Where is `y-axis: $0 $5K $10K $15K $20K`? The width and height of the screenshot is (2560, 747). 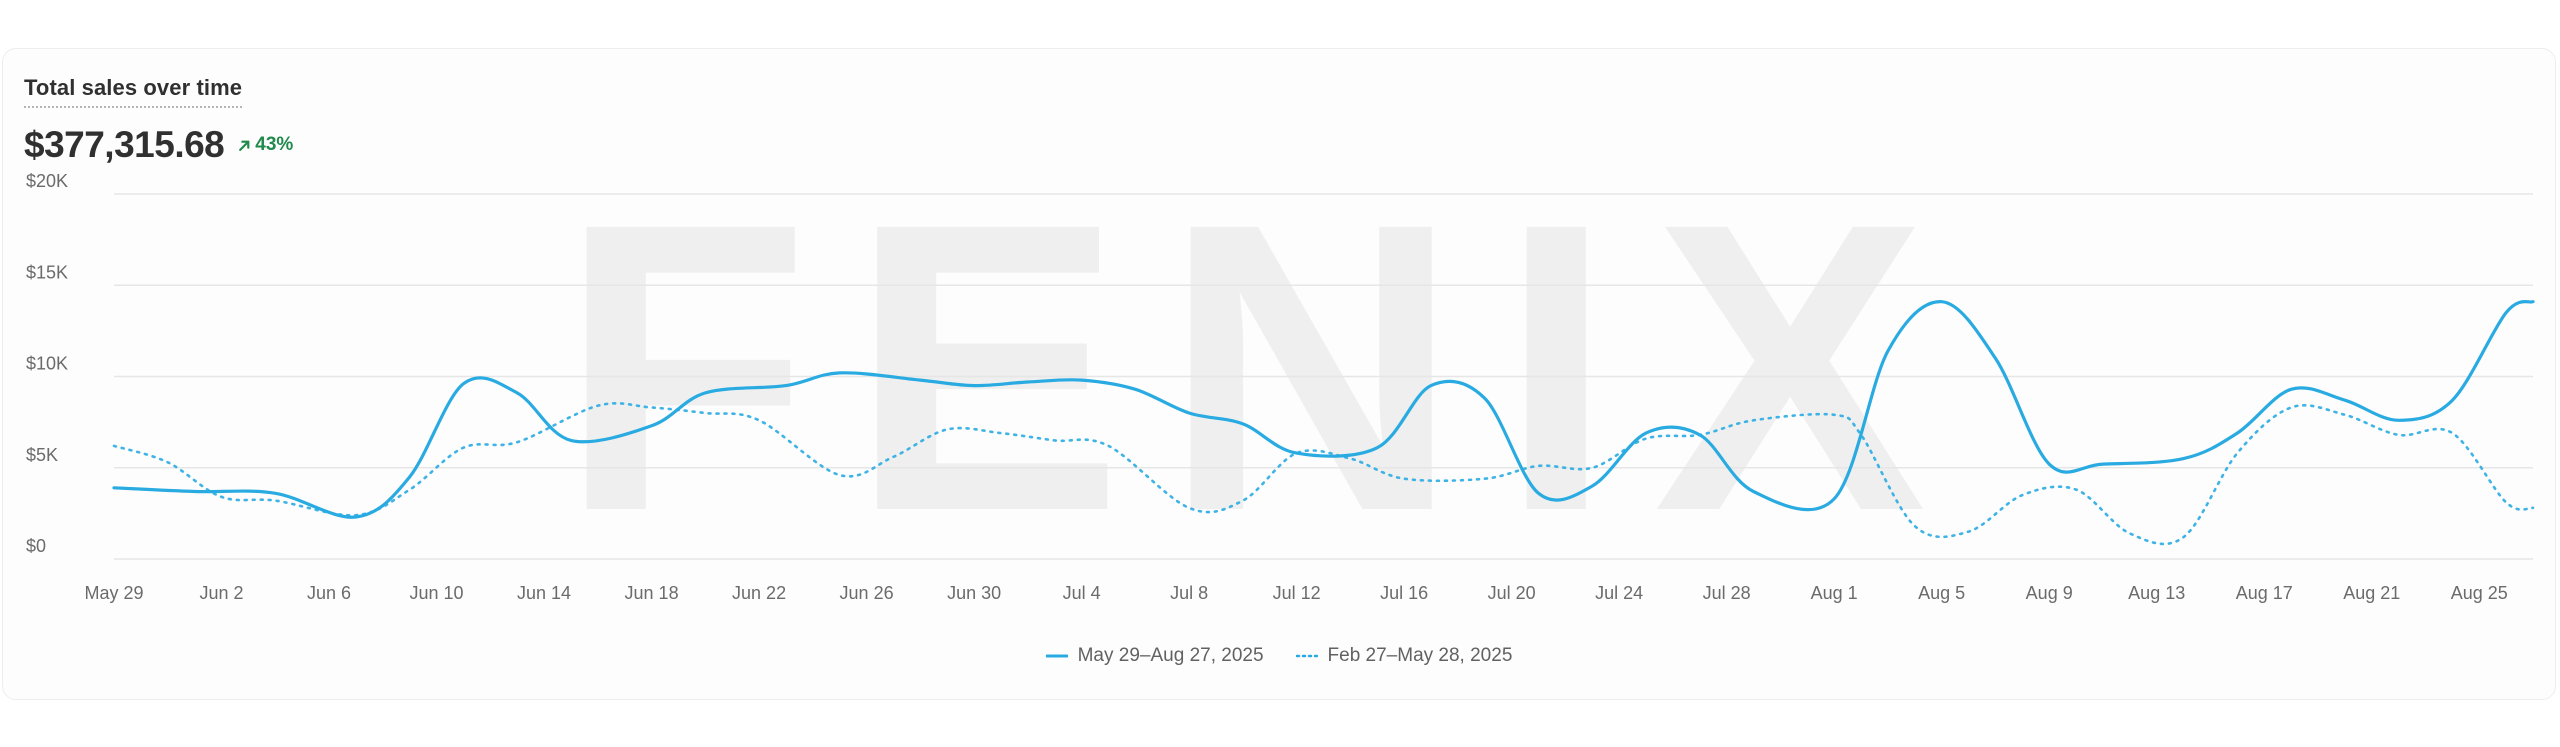
y-axis: $0 $5K $10K $15K $20K is located at coordinates (47, 363).